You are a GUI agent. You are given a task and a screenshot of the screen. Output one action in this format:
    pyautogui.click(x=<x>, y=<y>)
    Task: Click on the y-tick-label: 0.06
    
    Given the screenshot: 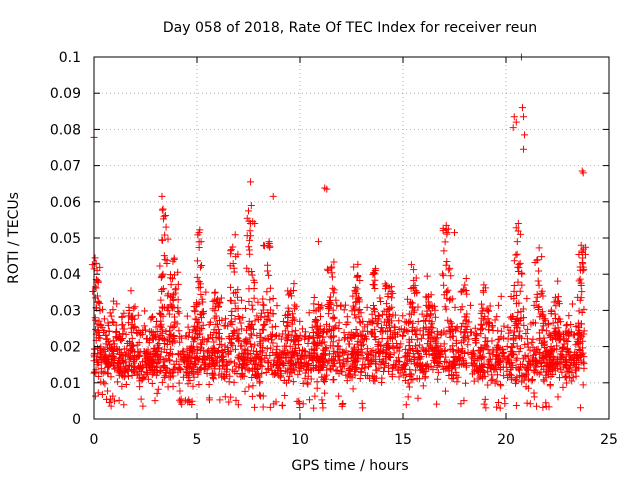 What is the action you would take?
    pyautogui.click(x=65, y=203)
    